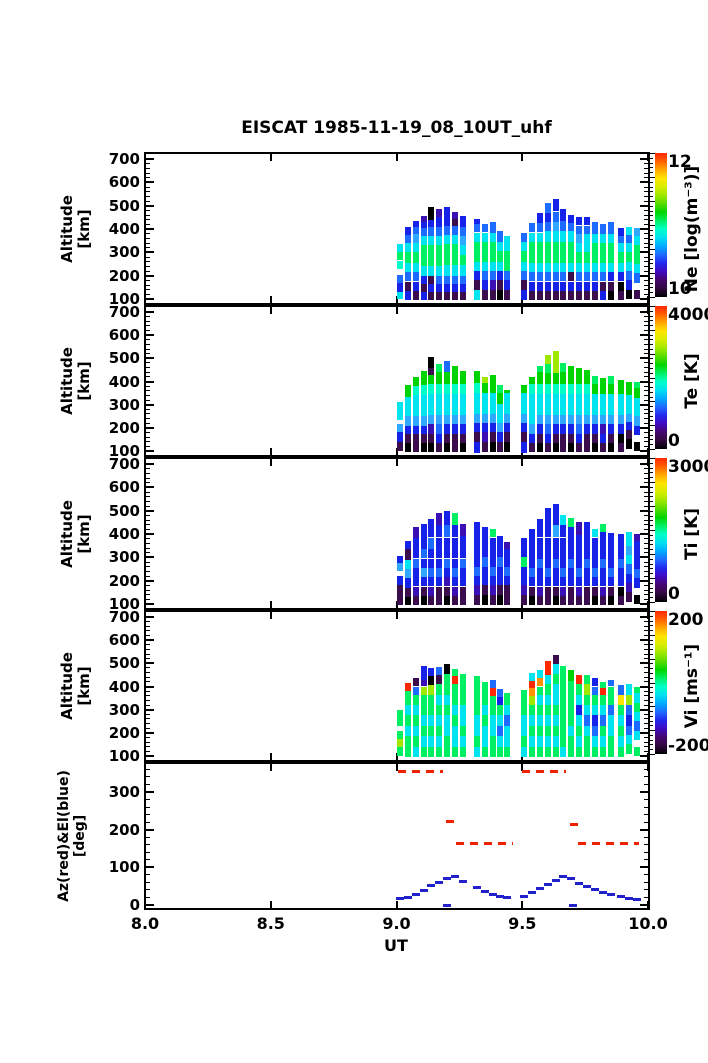 This screenshot has height=1063, width=708. Describe the element at coordinates (124, 159) in the screenshot. I see `y-tick-label: 700` at that location.